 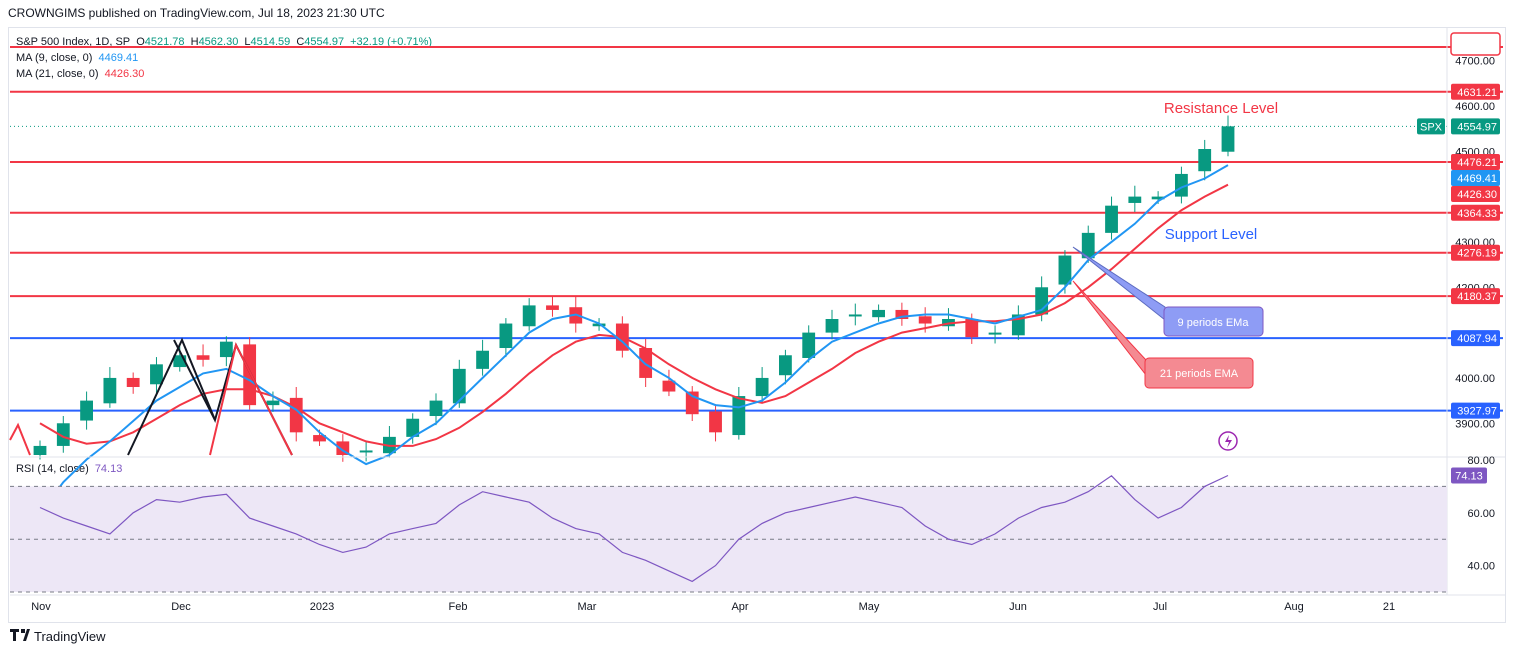 What do you see at coordinates (164, 42) in the screenshot?
I see `open-value: 4521.78` at bounding box center [164, 42].